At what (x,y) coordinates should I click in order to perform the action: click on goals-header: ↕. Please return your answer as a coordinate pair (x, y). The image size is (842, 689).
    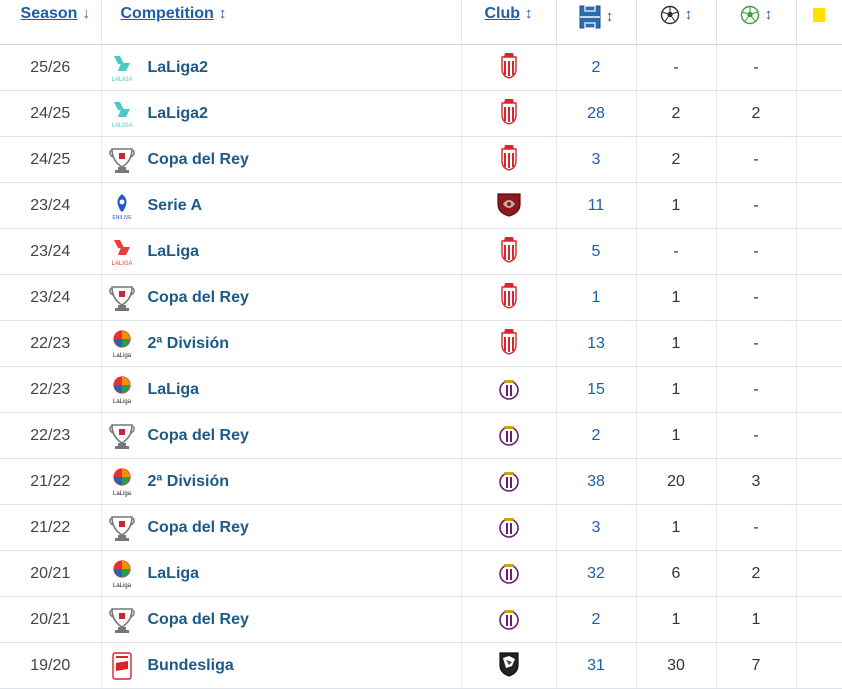
    Looking at the image, I should click on (676, 22).